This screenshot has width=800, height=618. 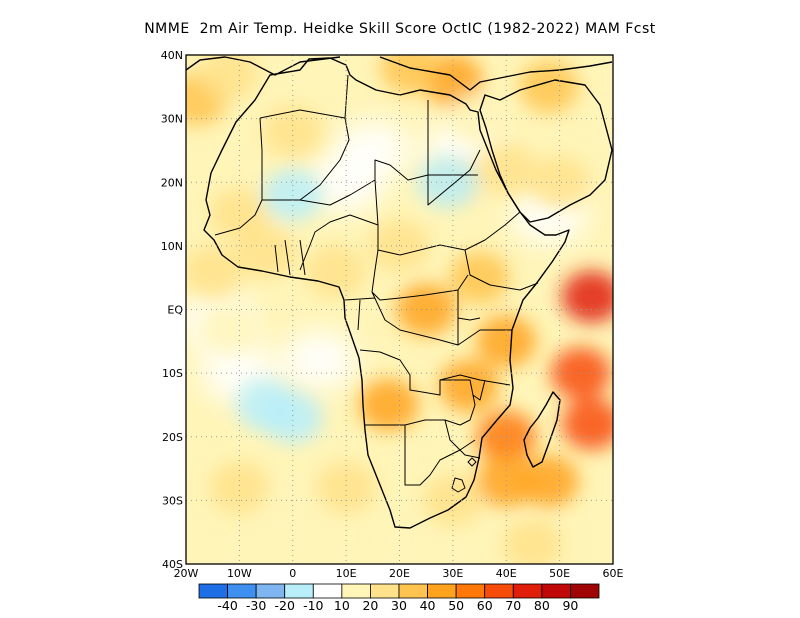 I want to click on lat-label-EQ: EQ, so click(x=175, y=310).